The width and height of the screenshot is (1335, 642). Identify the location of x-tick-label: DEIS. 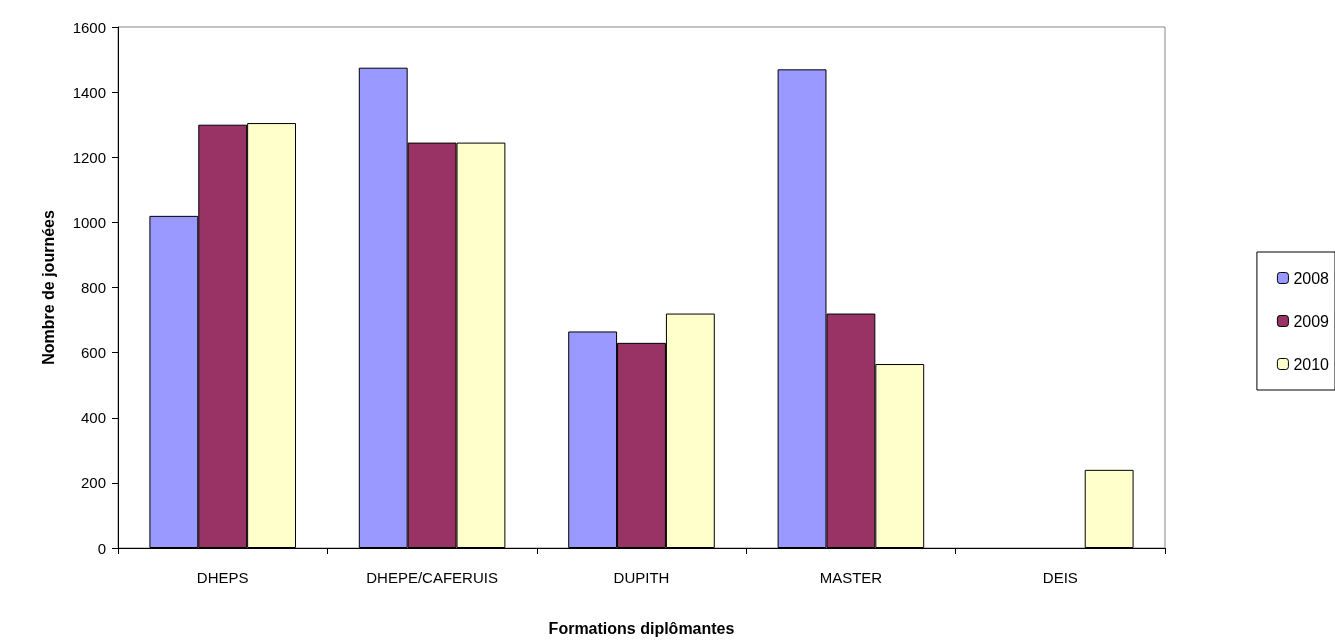
(1060, 577).